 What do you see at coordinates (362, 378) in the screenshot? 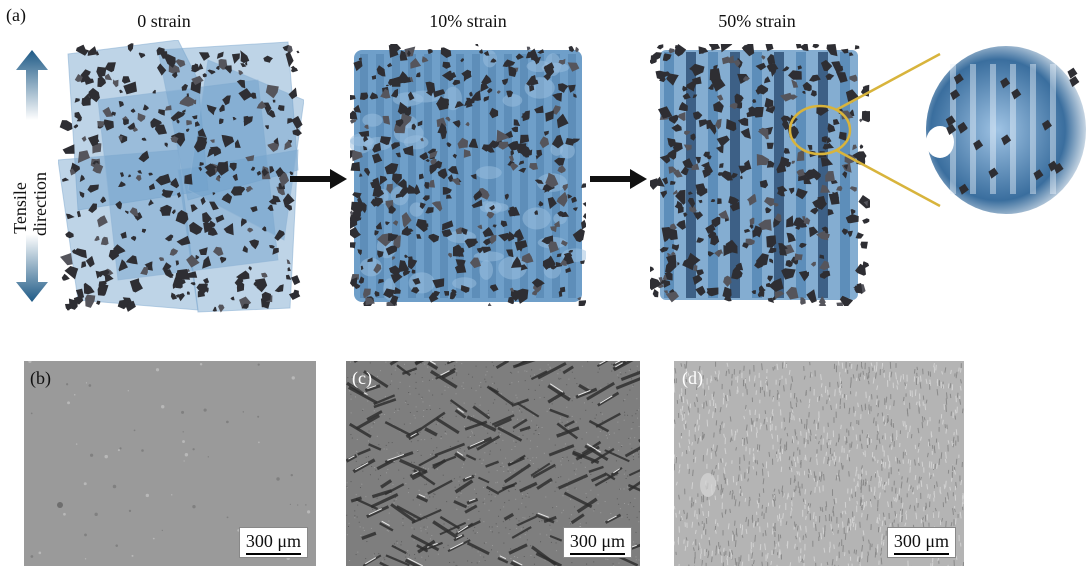
I see `sem-c-label: (c)` at bounding box center [362, 378].